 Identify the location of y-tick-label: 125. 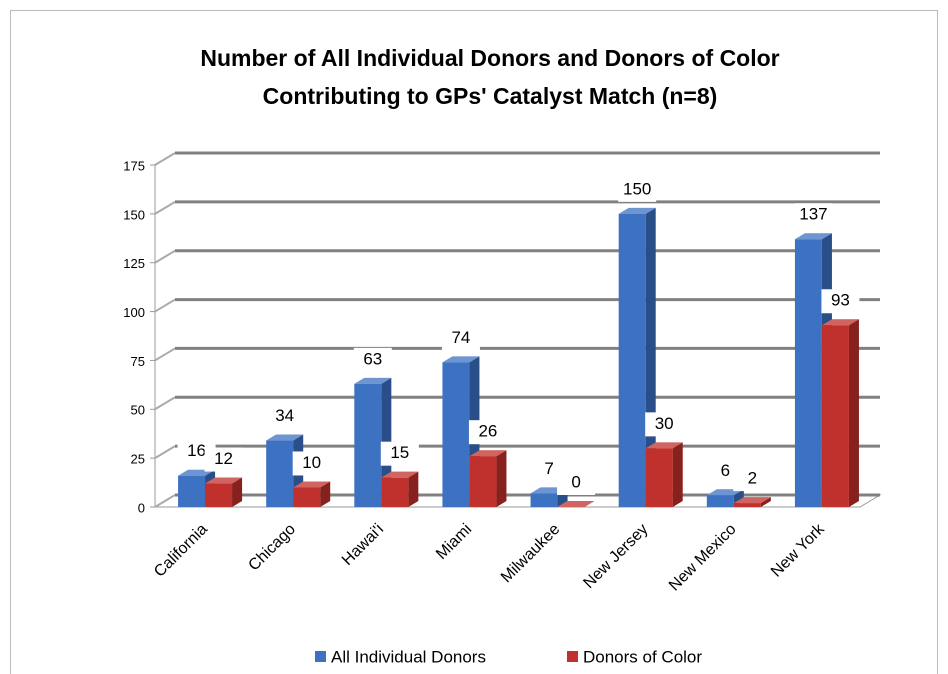
(134, 263).